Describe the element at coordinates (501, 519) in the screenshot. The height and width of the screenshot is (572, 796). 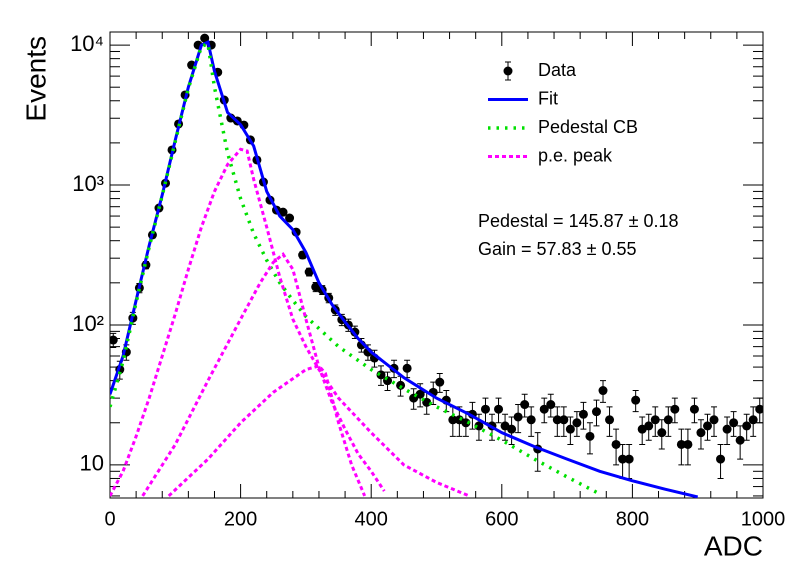
I see `x-tick-label: 600` at that location.